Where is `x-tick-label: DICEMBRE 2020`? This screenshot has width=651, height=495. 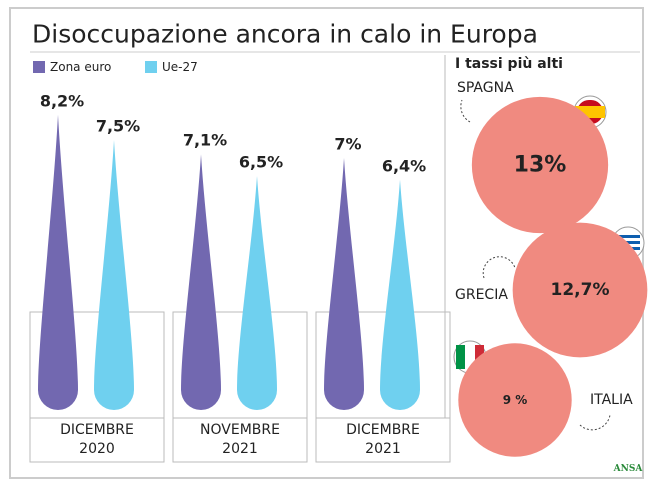 x-tick-label: DICEMBRE 2020 is located at coordinates (97, 439).